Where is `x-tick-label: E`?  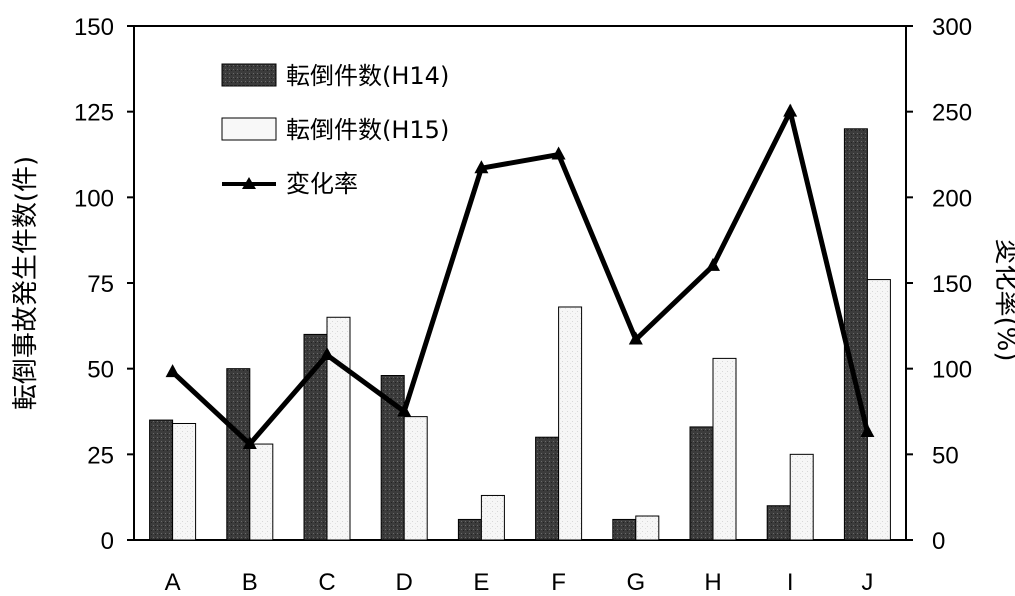 x-tick-label: E is located at coordinates (481, 582).